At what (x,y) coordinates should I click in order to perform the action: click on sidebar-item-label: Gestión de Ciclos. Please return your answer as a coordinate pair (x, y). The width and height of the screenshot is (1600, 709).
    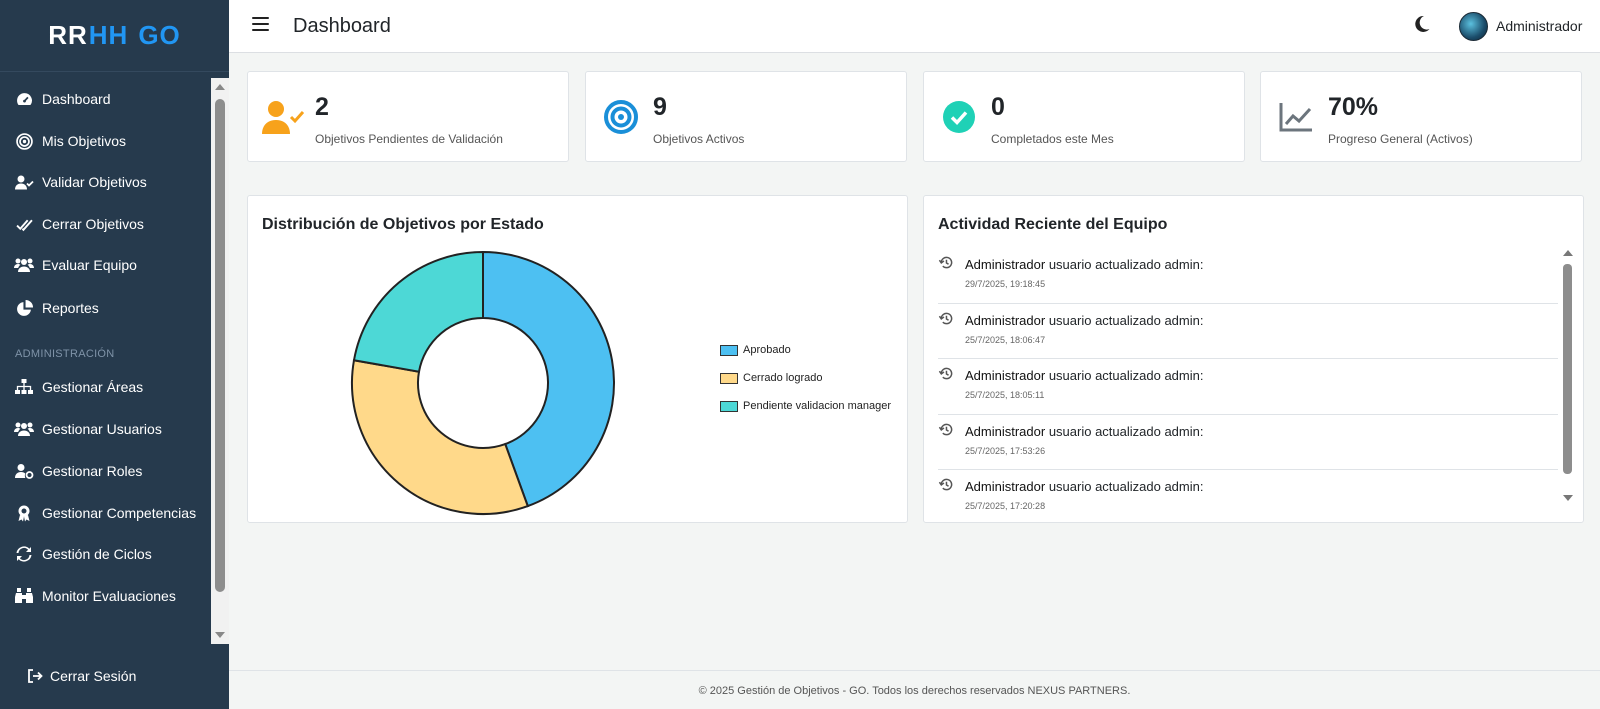
    Looking at the image, I should click on (97, 554).